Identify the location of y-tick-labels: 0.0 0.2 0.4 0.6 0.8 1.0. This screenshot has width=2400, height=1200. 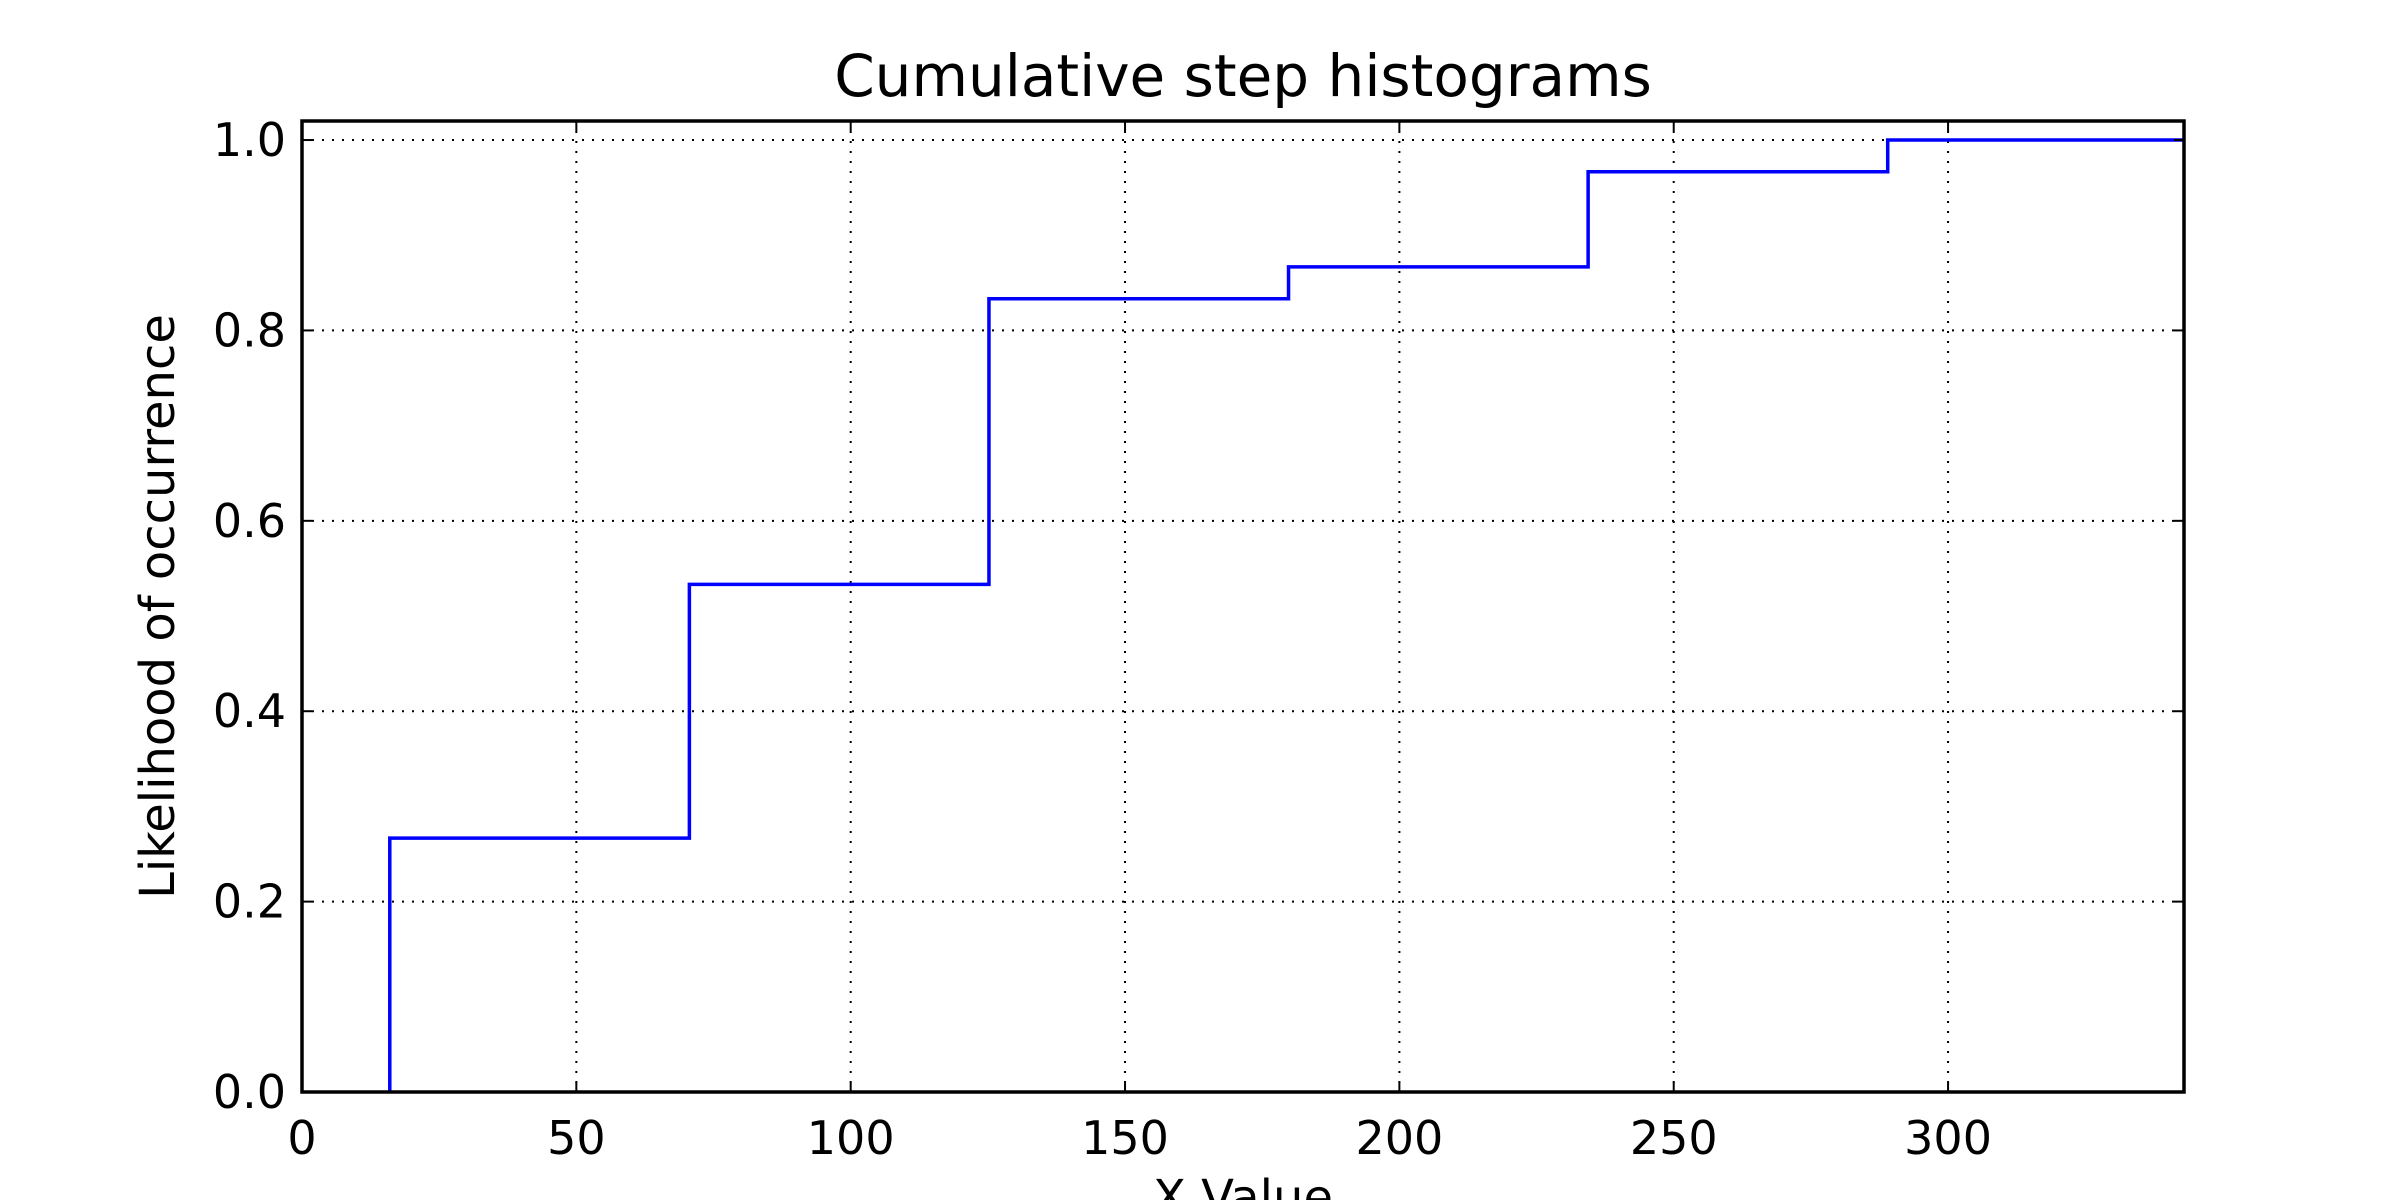
(249, 616).